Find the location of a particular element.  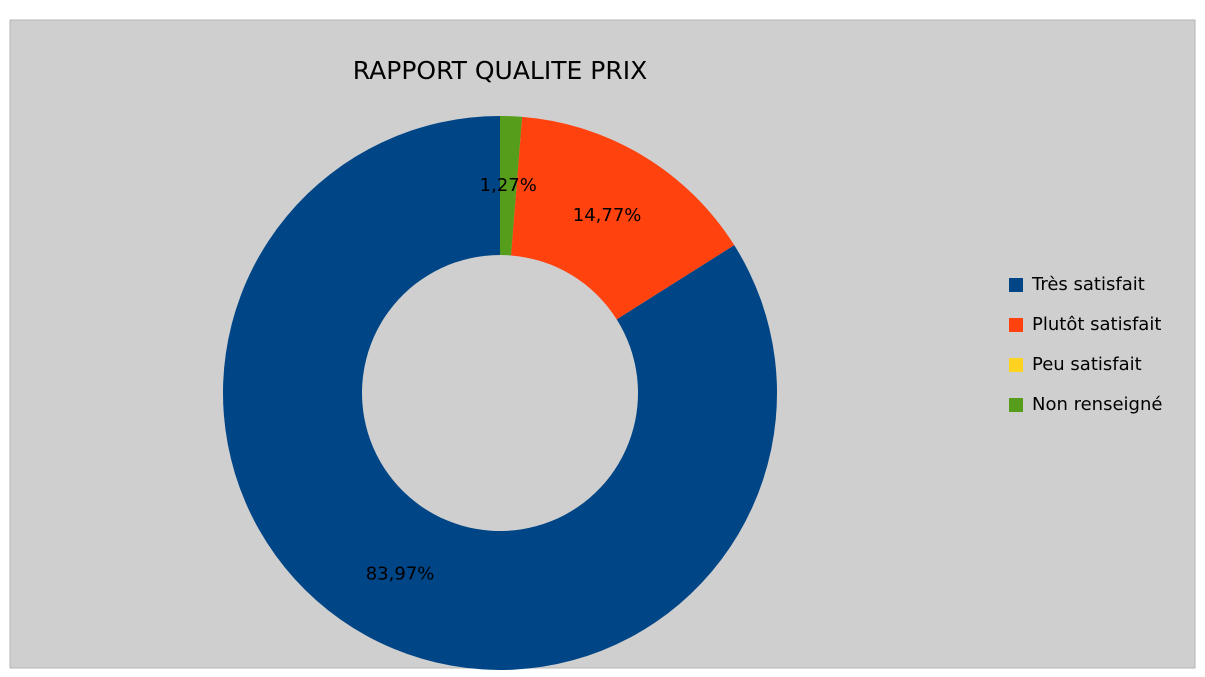

data-label: 14,77% is located at coordinates (607, 215).